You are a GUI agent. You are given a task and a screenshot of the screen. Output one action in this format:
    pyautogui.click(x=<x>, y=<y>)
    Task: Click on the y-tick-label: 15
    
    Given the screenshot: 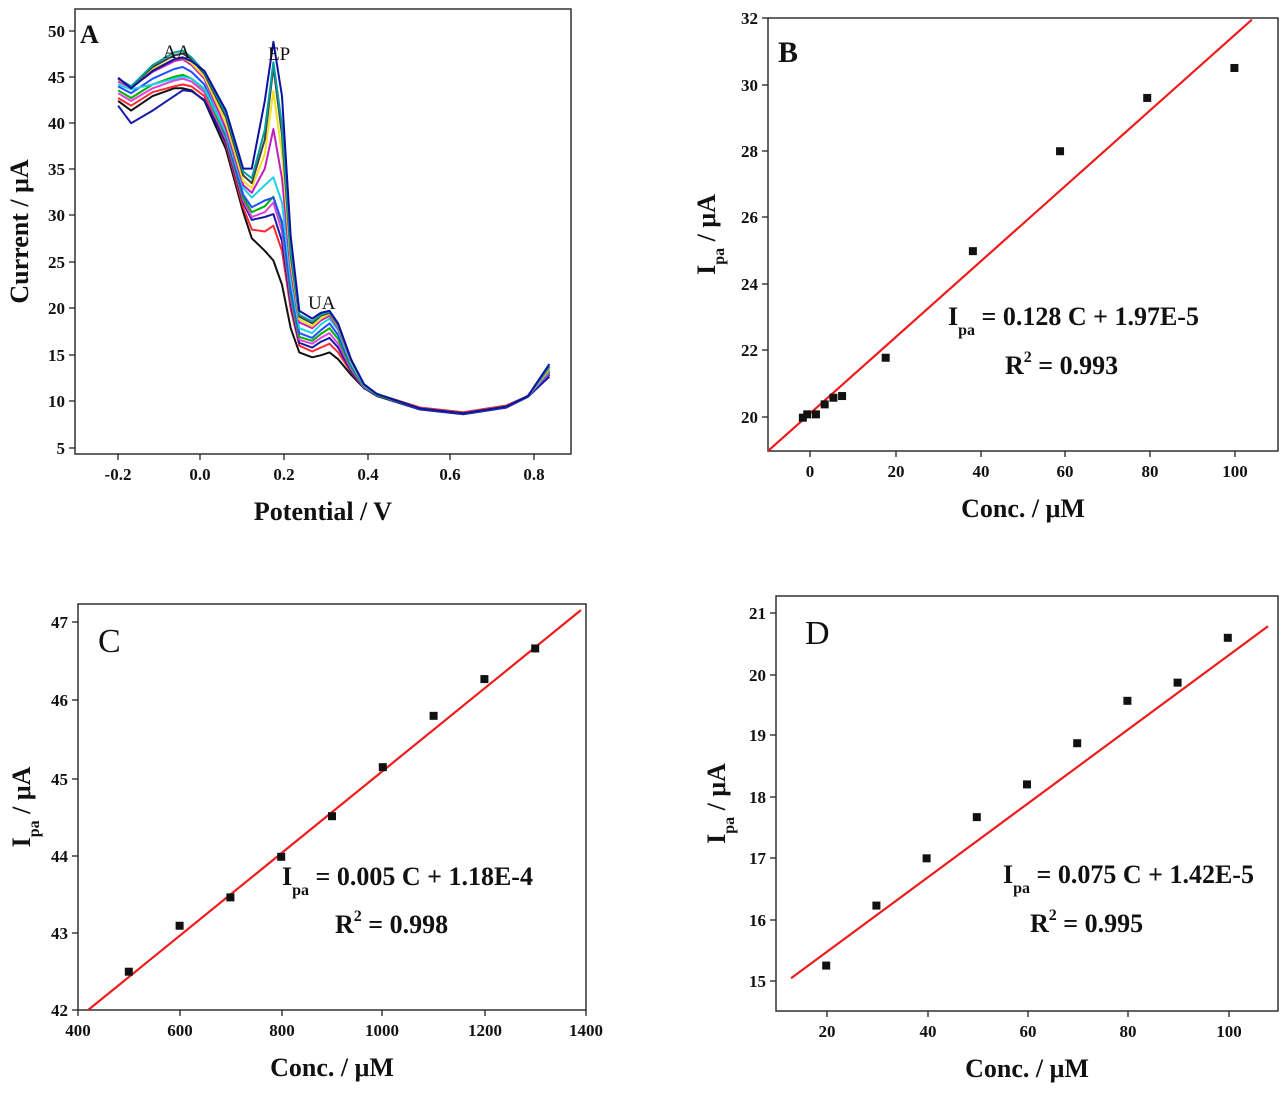 What is the action you would take?
    pyautogui.click(x=757, y=981)
    